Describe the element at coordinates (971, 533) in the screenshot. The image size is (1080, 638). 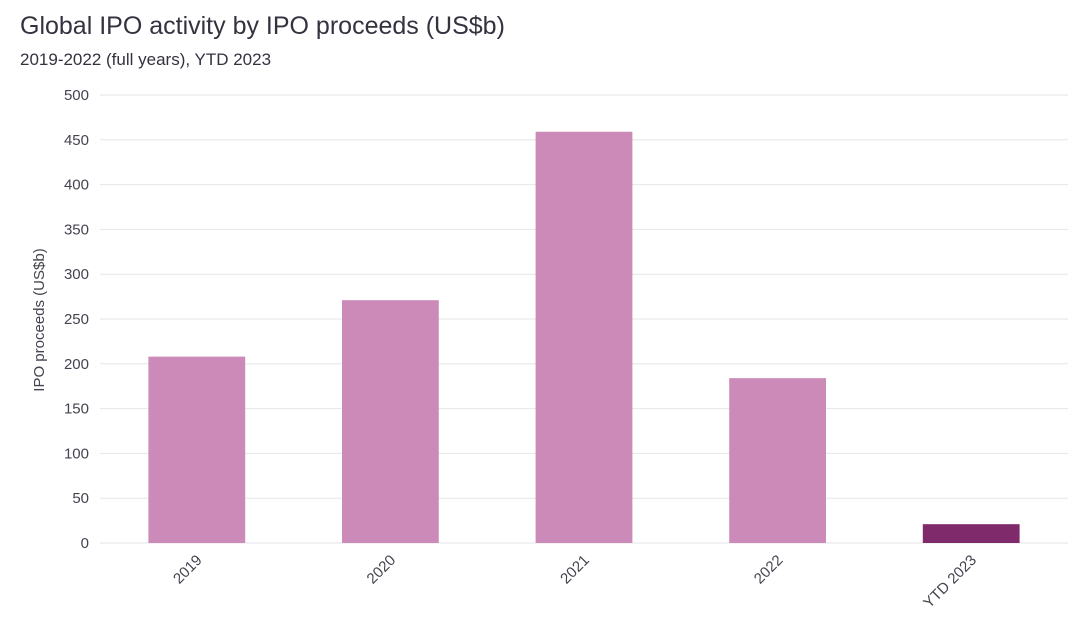
I see `bar-ytd-2023` at that location.